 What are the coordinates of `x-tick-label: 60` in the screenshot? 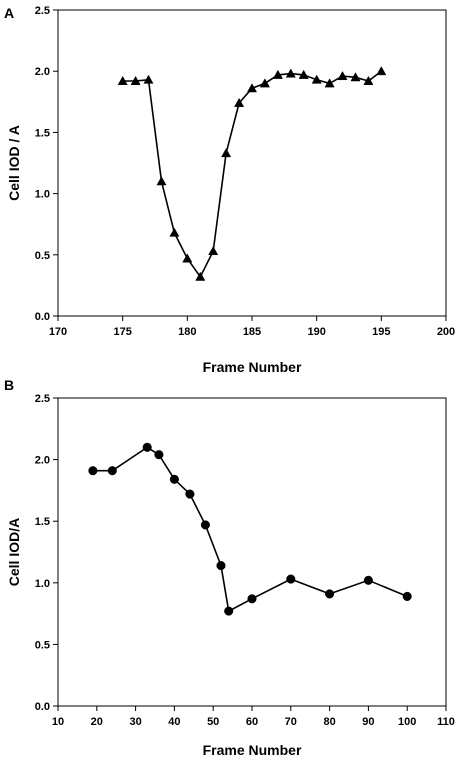 It's located at (252, 722).